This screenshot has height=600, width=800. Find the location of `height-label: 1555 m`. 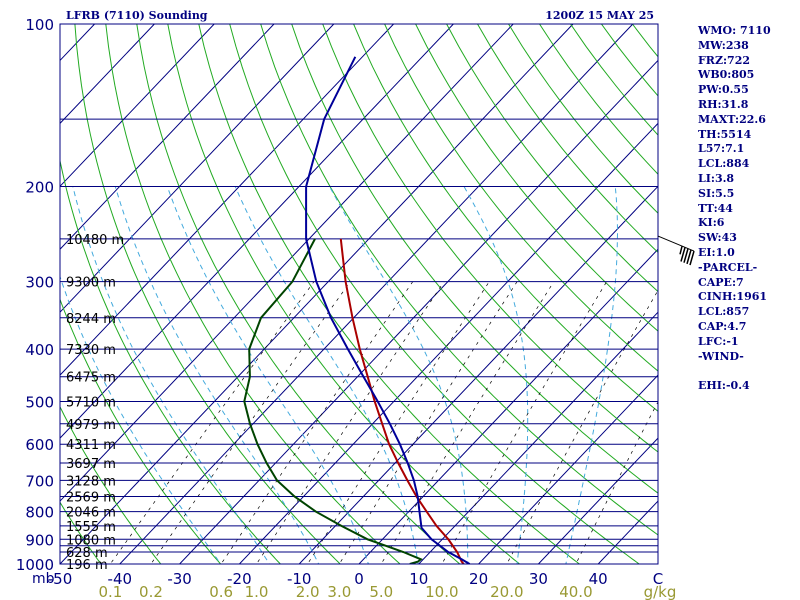

height-label: 1555 m is located at coordinates (91, 527).